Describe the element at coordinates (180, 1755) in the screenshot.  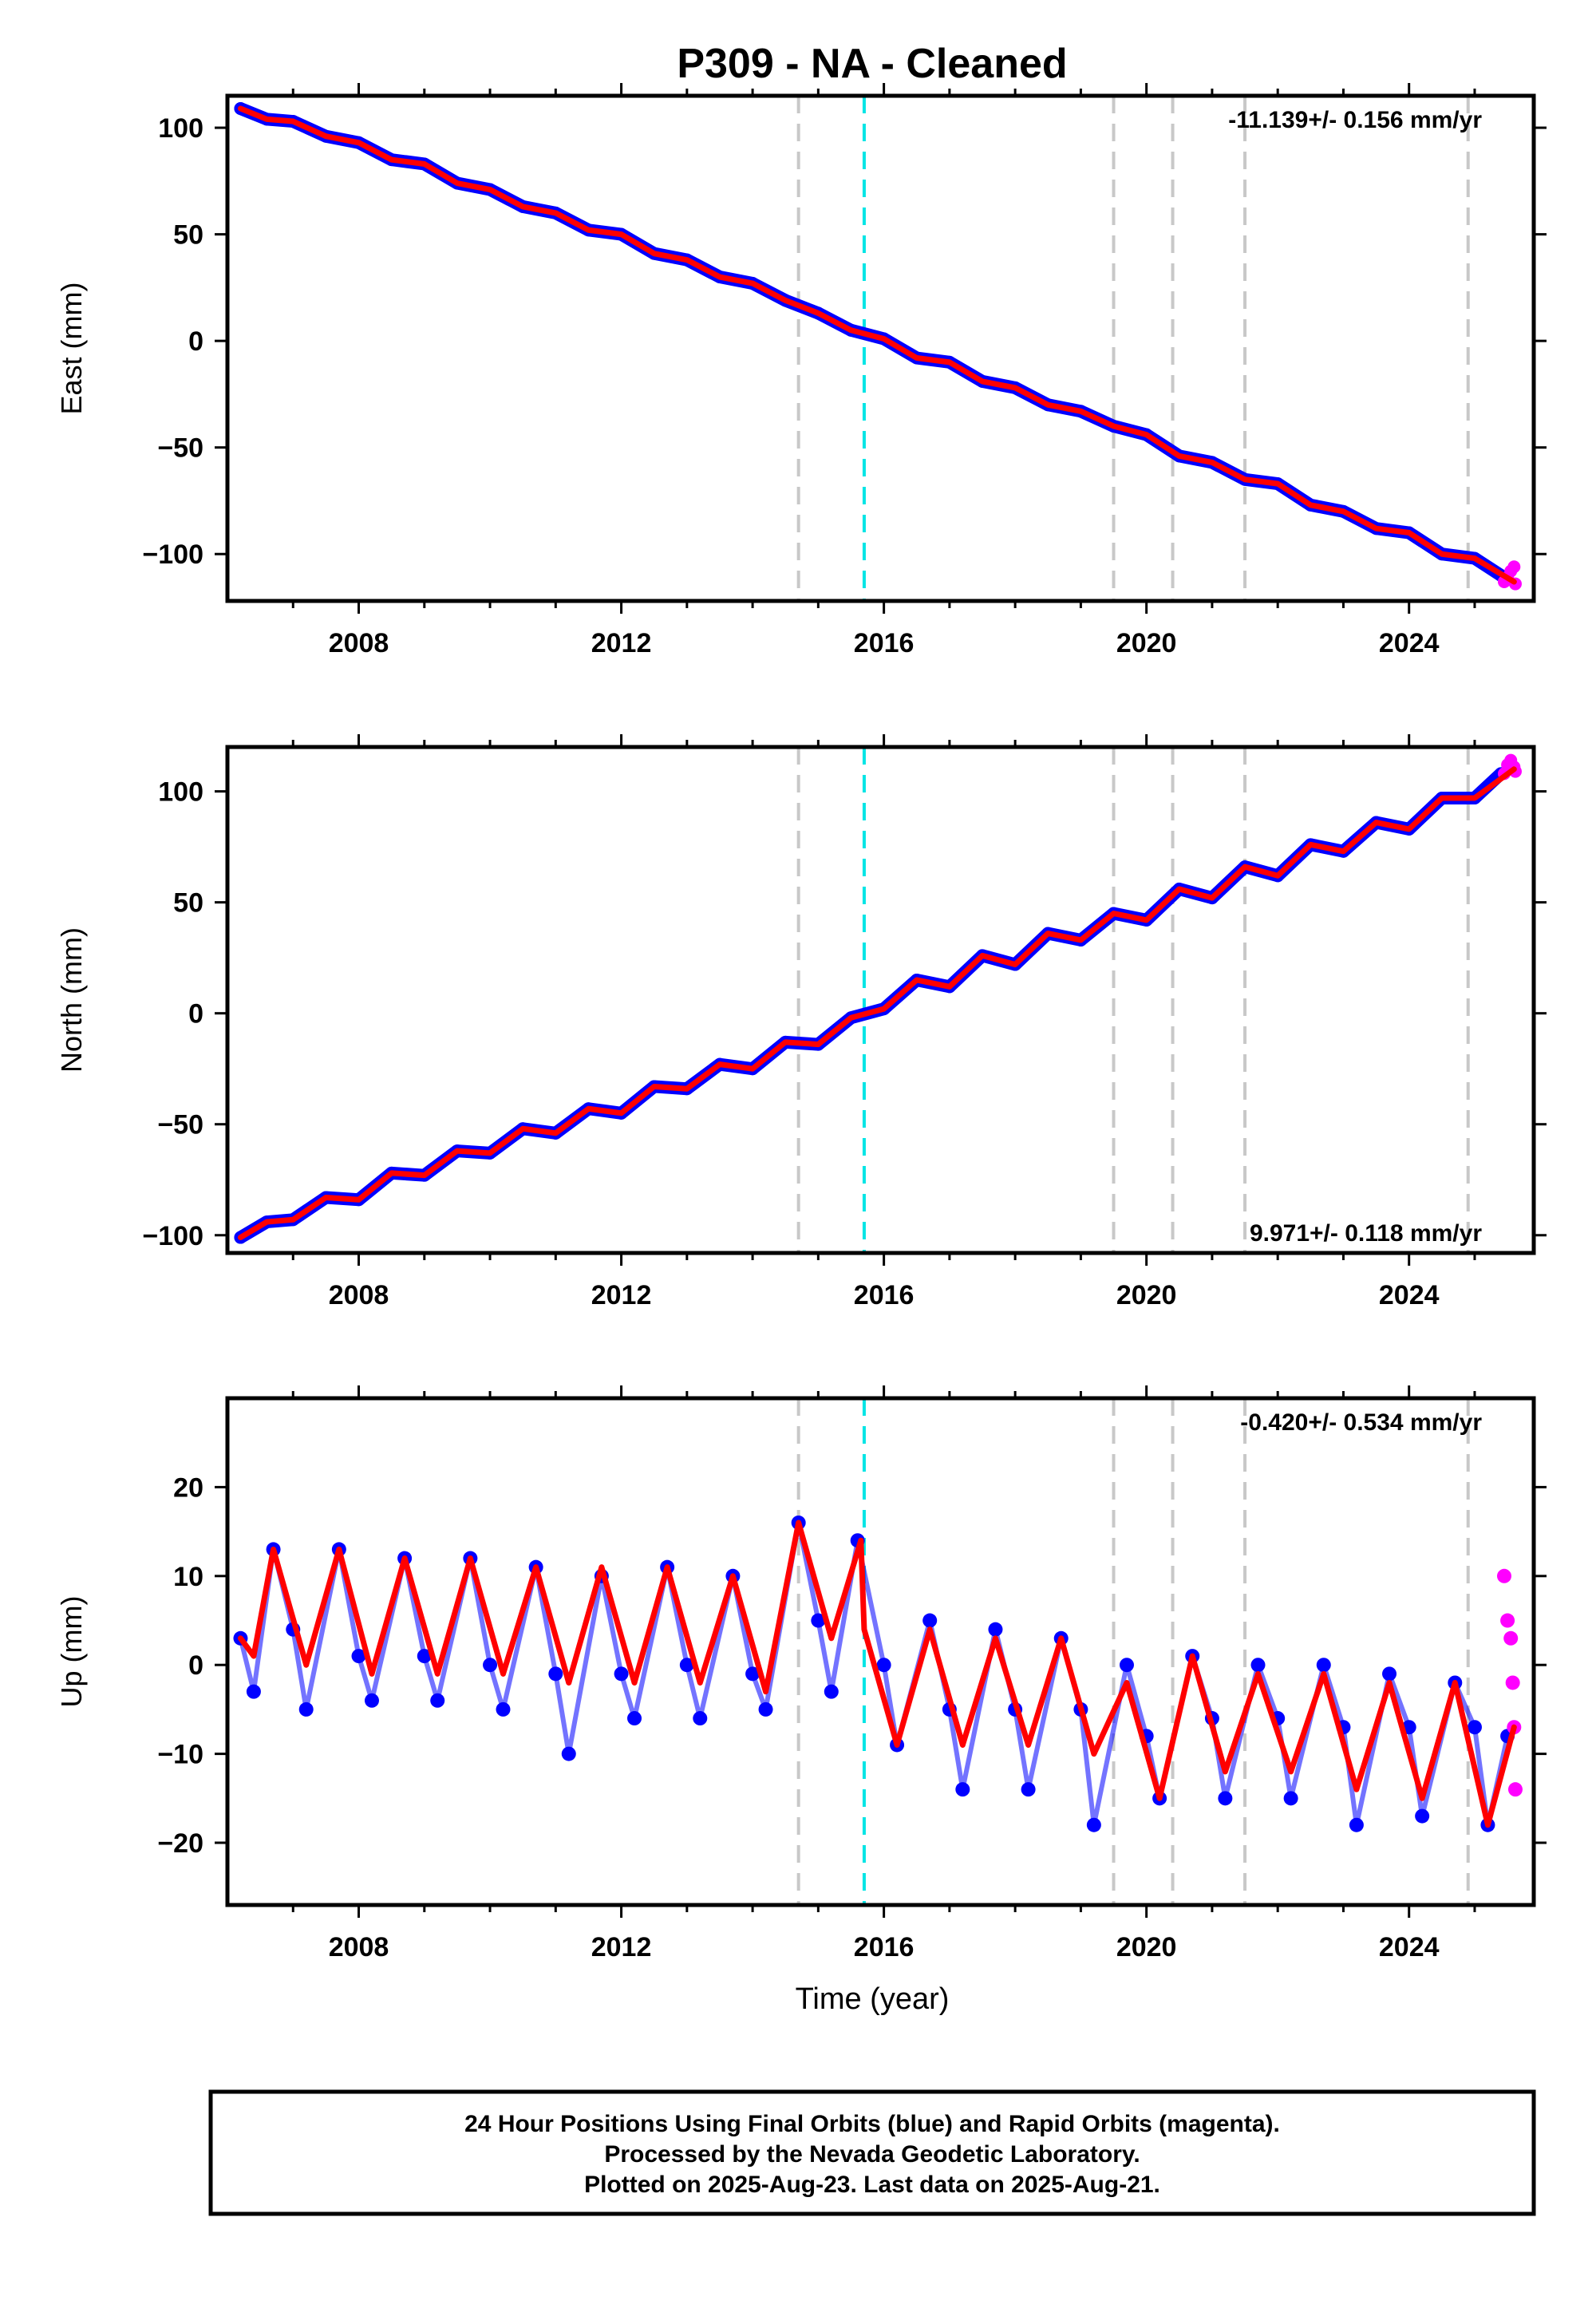
I see `up-ytick-label-3: −10` at that location.